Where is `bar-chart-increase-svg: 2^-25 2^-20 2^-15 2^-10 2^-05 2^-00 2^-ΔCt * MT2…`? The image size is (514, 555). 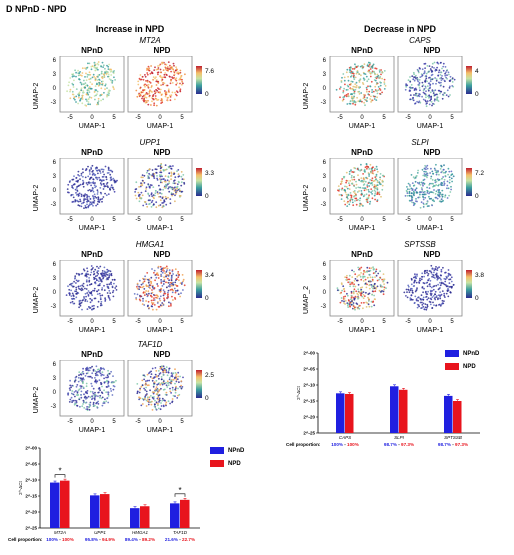 bar-chart-increase-svg: 2^-25 2^-20 2^-15 2^-10 2^-05 2^-00 2^-ΔCt * MT2… is located at coordinates (104, 494).